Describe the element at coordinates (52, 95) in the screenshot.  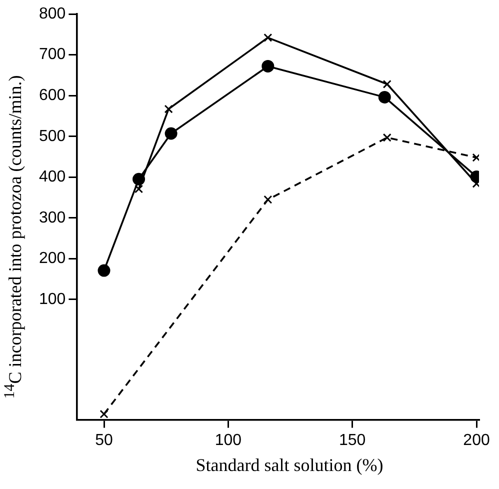
I see `y-tick-label: 600` at that location.